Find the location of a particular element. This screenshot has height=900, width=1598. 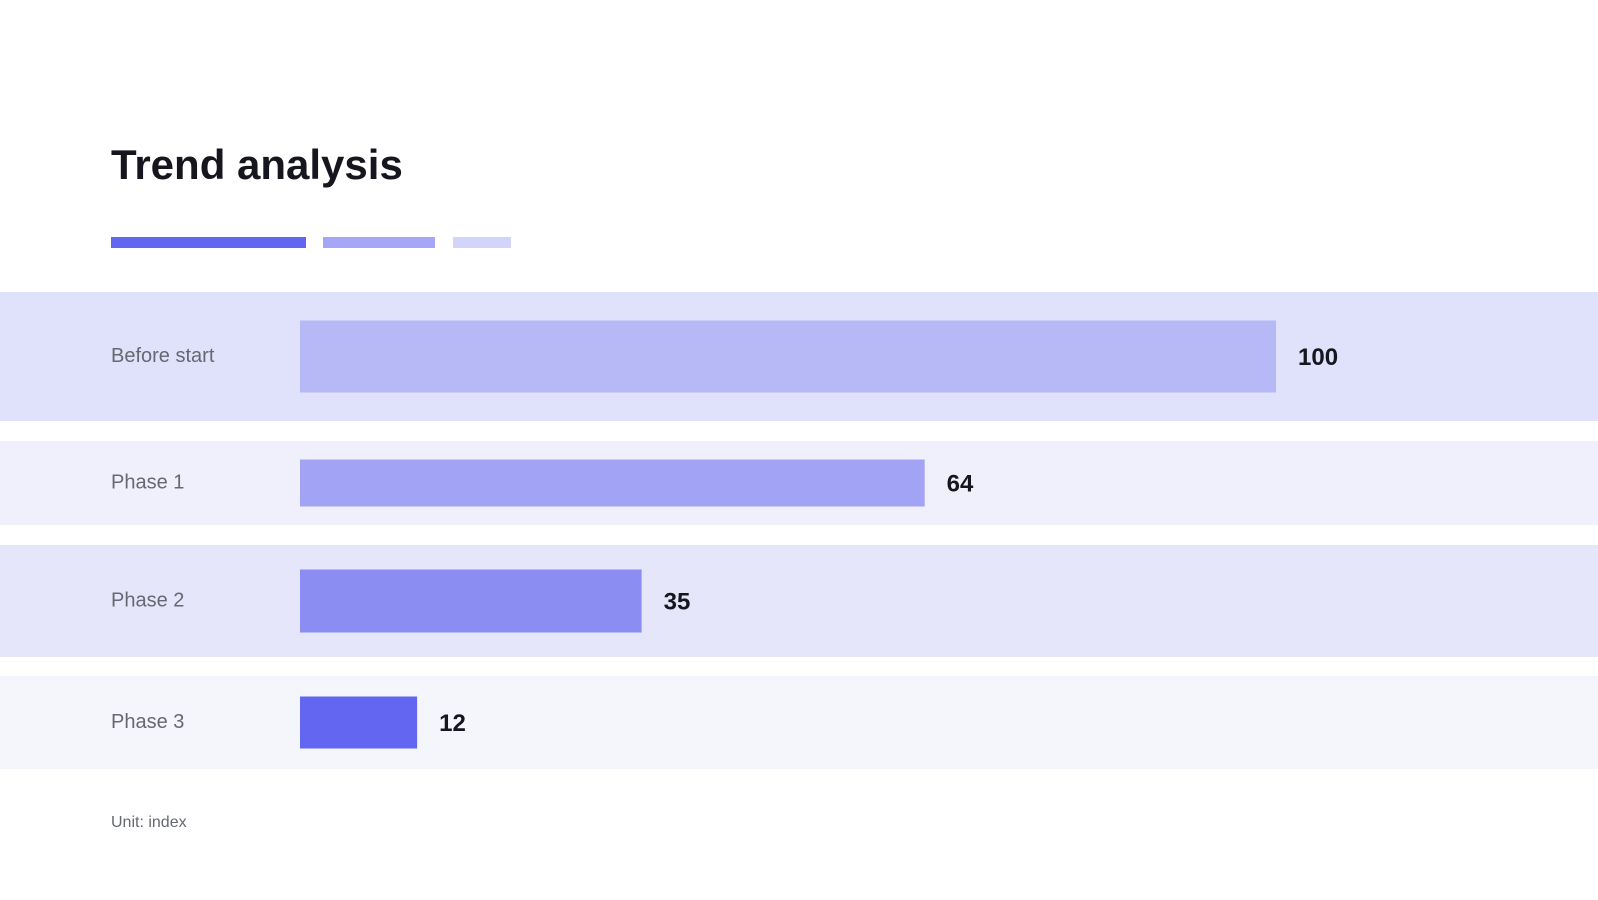

value-label: 100 is located at coordinates (1318, 357).